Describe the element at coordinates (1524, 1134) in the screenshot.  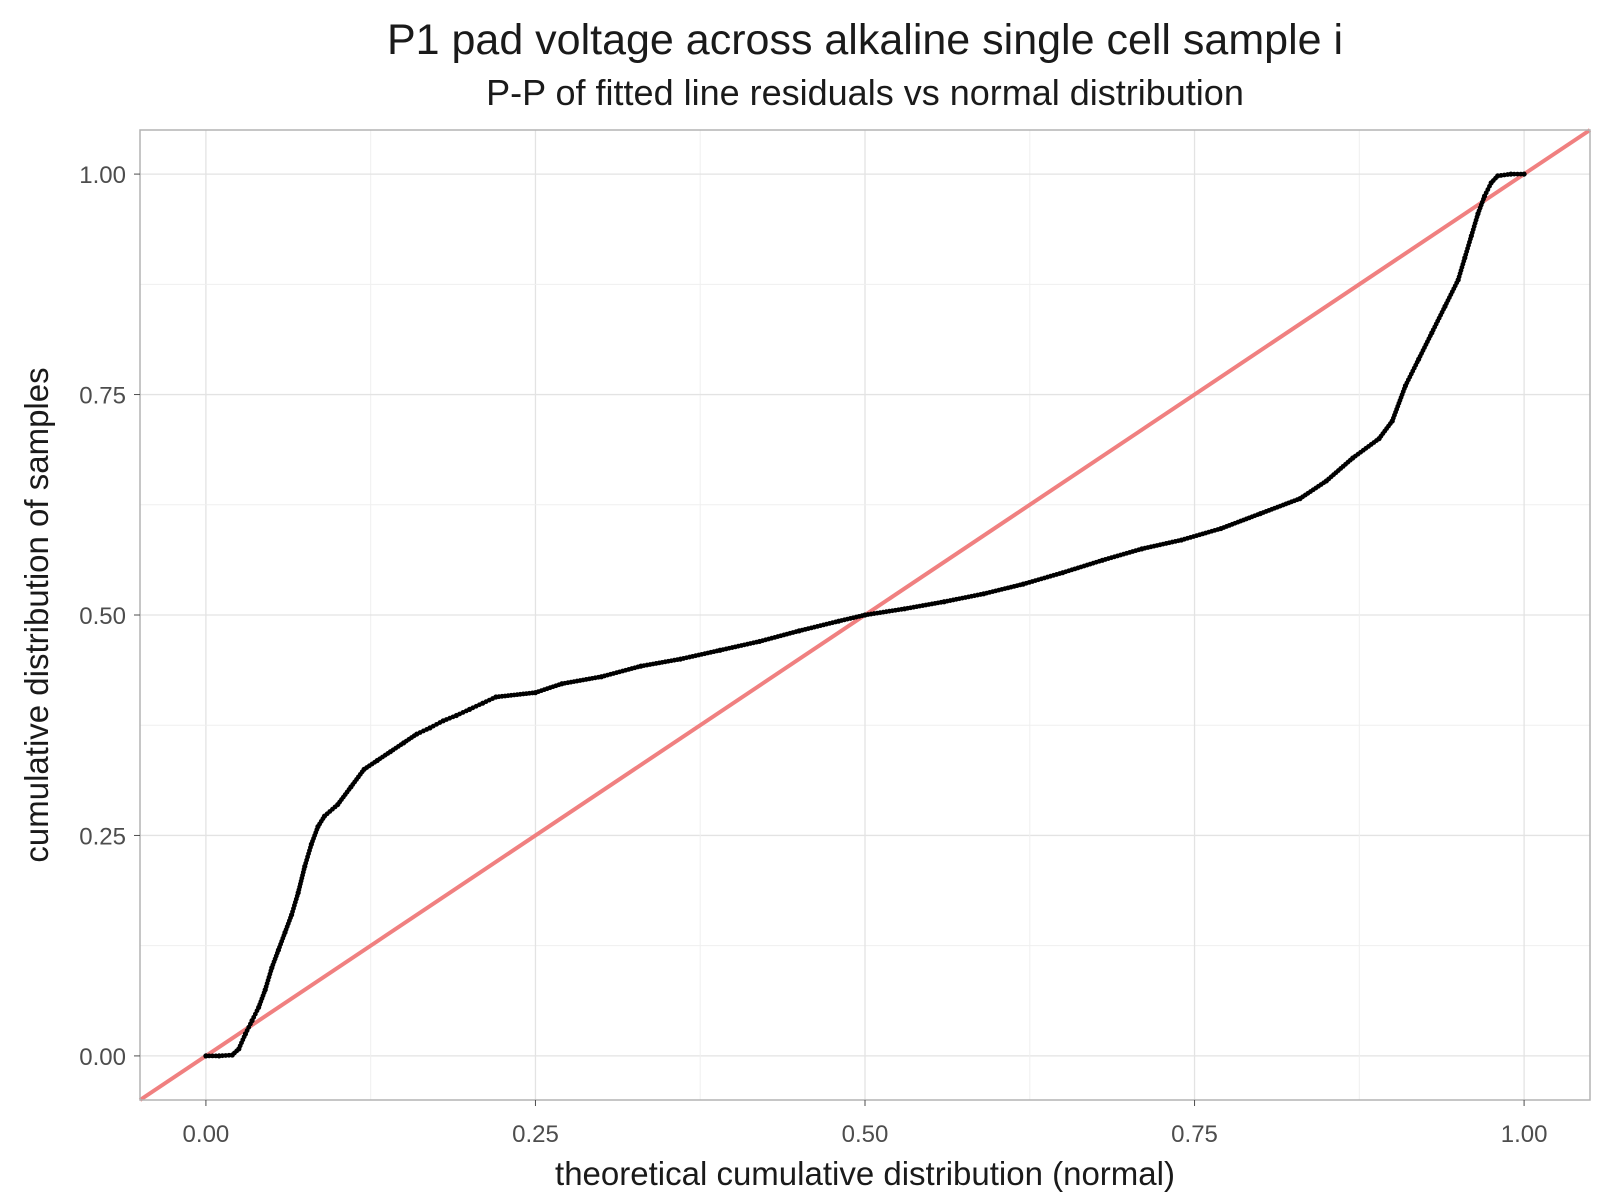
I see `x-tick-label: 1.00` at that location.